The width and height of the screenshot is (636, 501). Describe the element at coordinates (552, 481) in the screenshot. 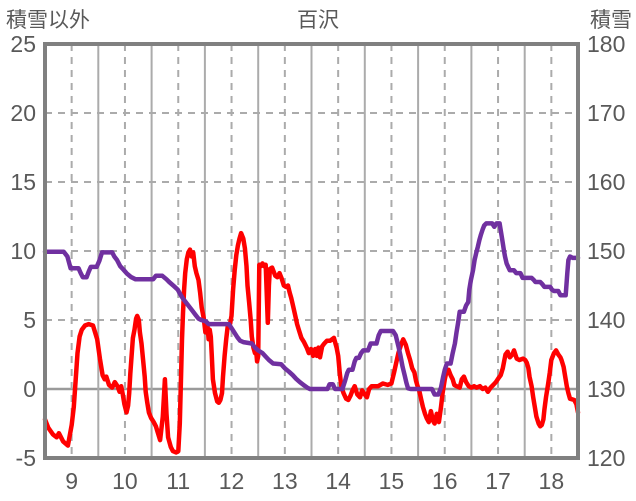

I see `x-tick-label: 18` at that location.